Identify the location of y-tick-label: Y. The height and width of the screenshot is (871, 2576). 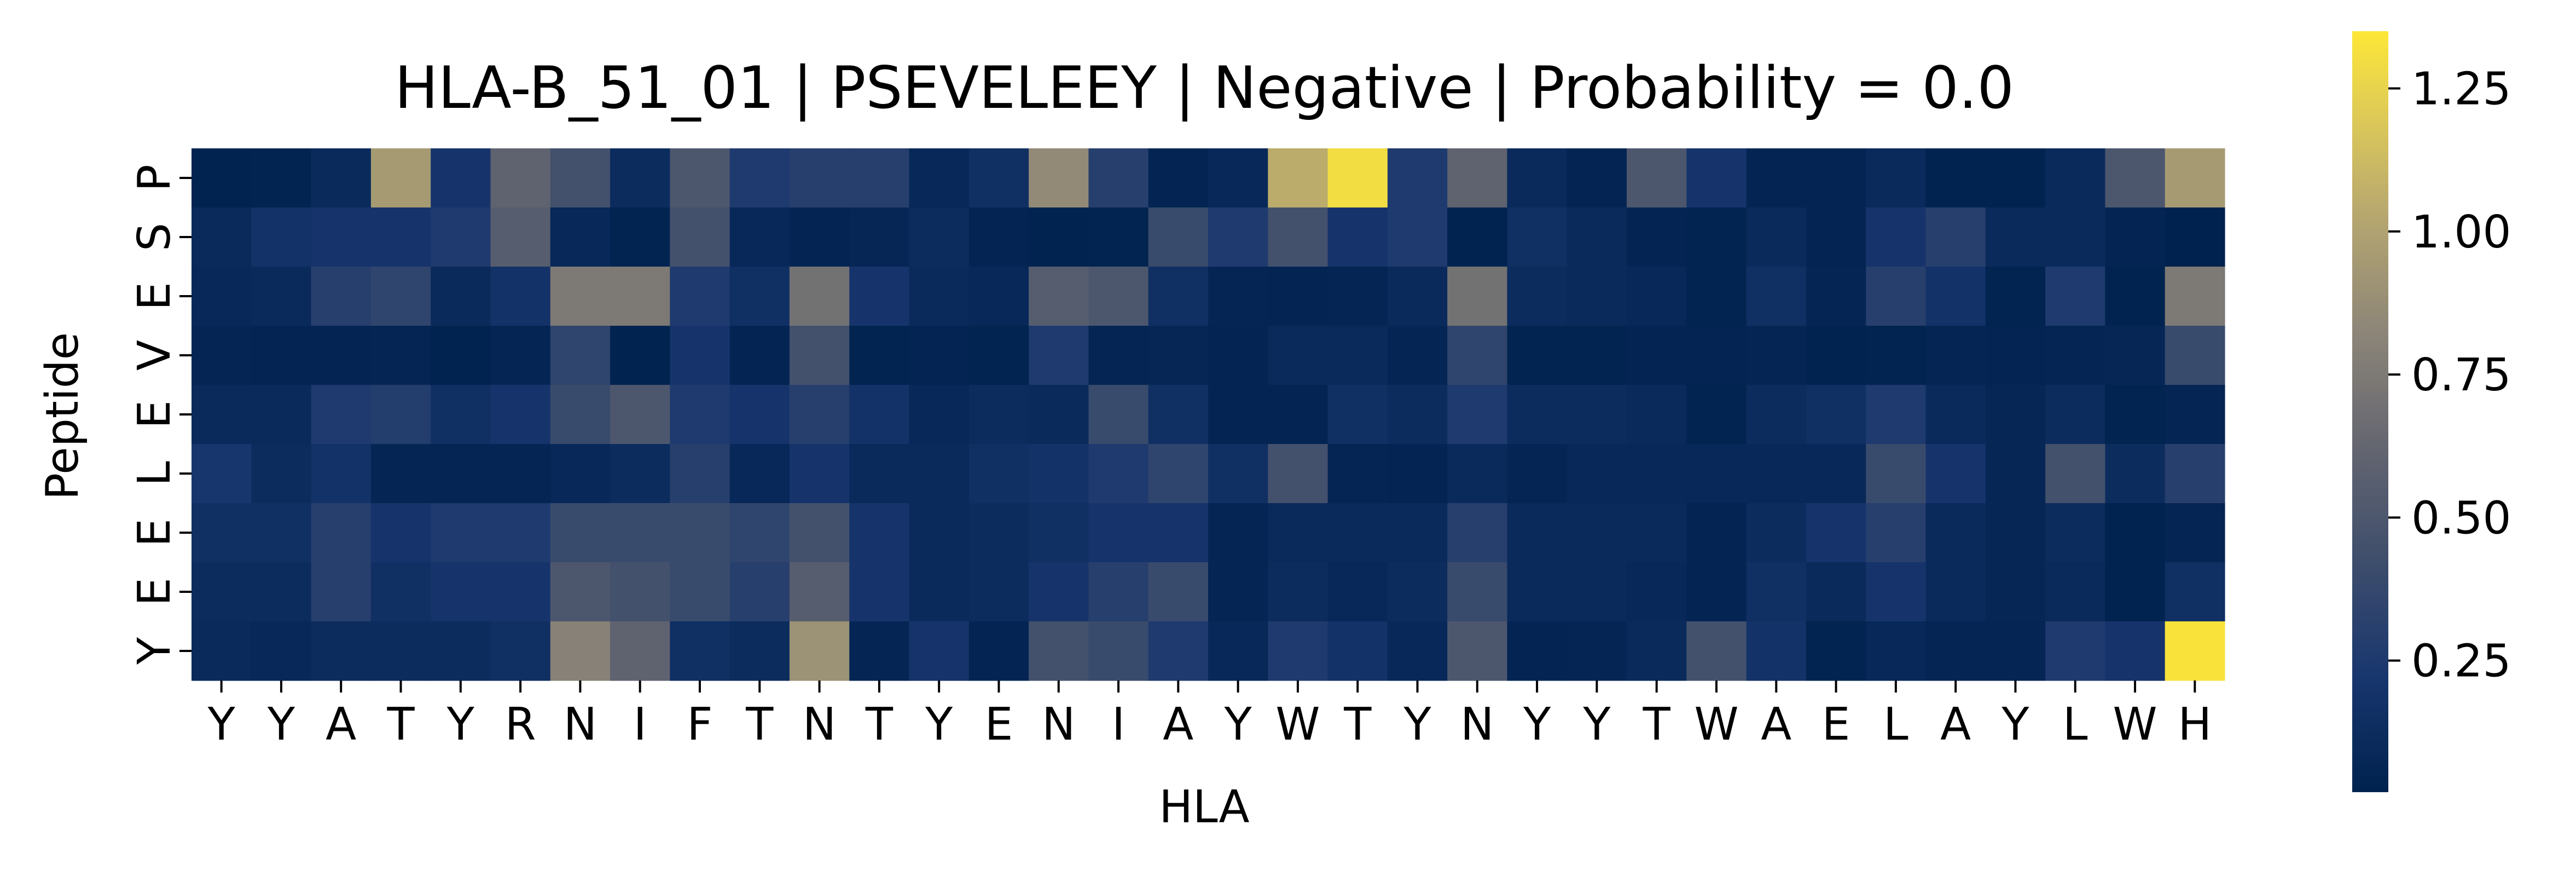
(155, 651).